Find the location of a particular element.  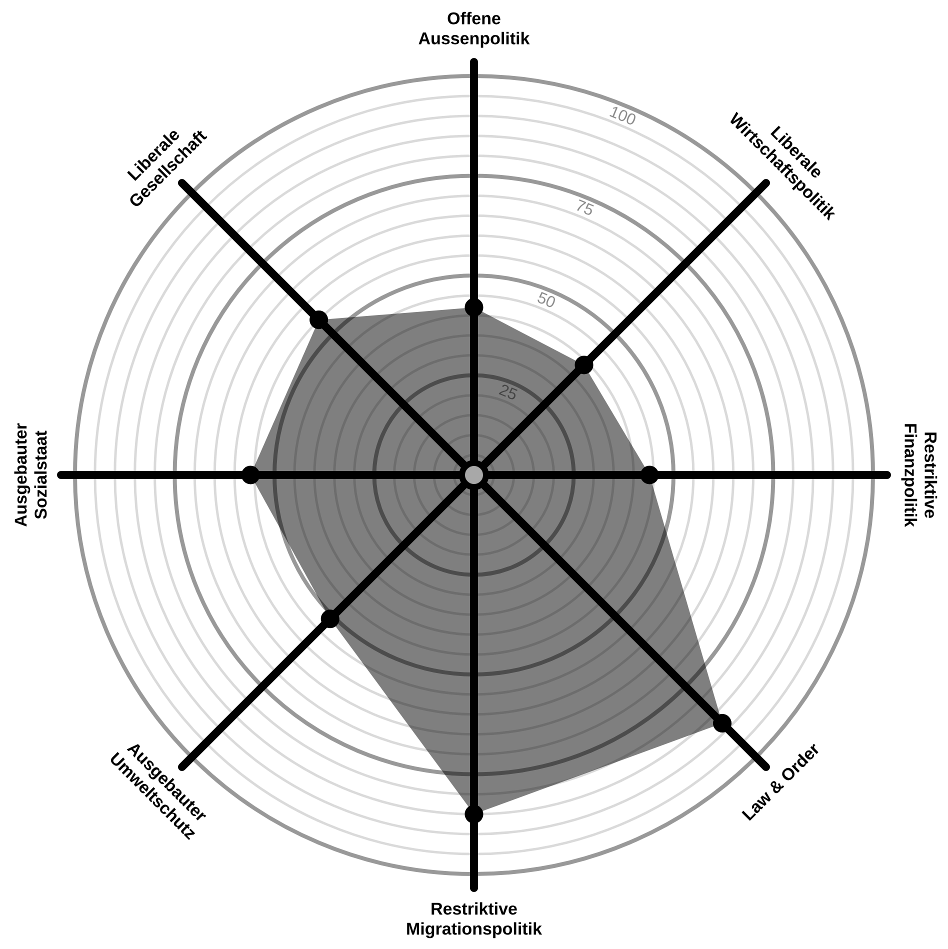

y-tick-label: 100 is located at coordinates (623, 115).